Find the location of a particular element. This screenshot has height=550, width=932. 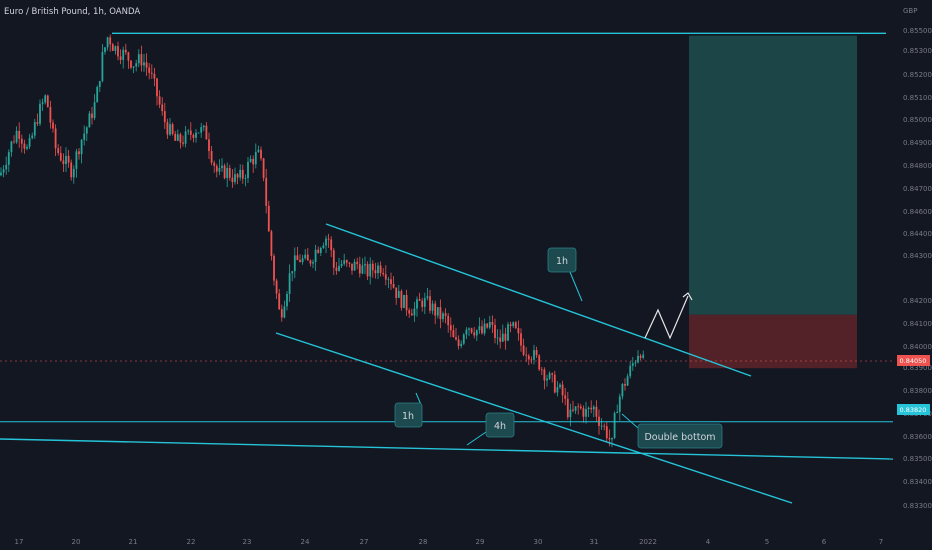

symbol-title: Euro / British Pound, 1h, OANDA is located at coordinates (72, 12).